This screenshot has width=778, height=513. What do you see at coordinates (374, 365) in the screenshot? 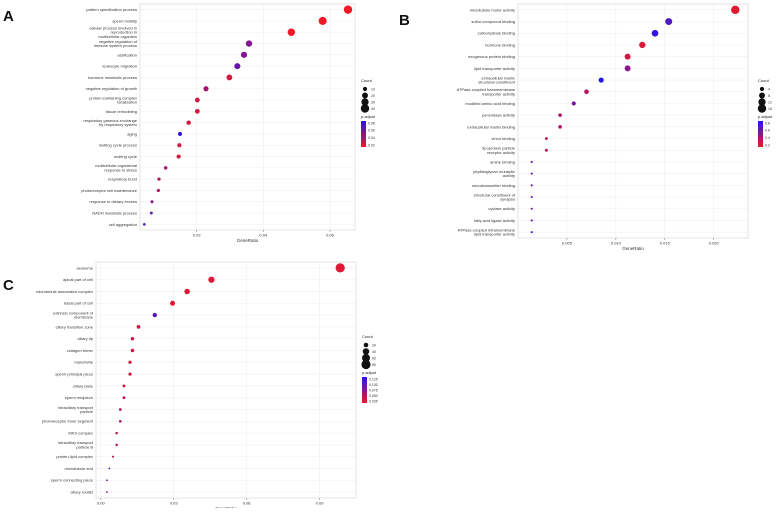
I see `count-legend-label: 80` at bounding box center [374, 365].